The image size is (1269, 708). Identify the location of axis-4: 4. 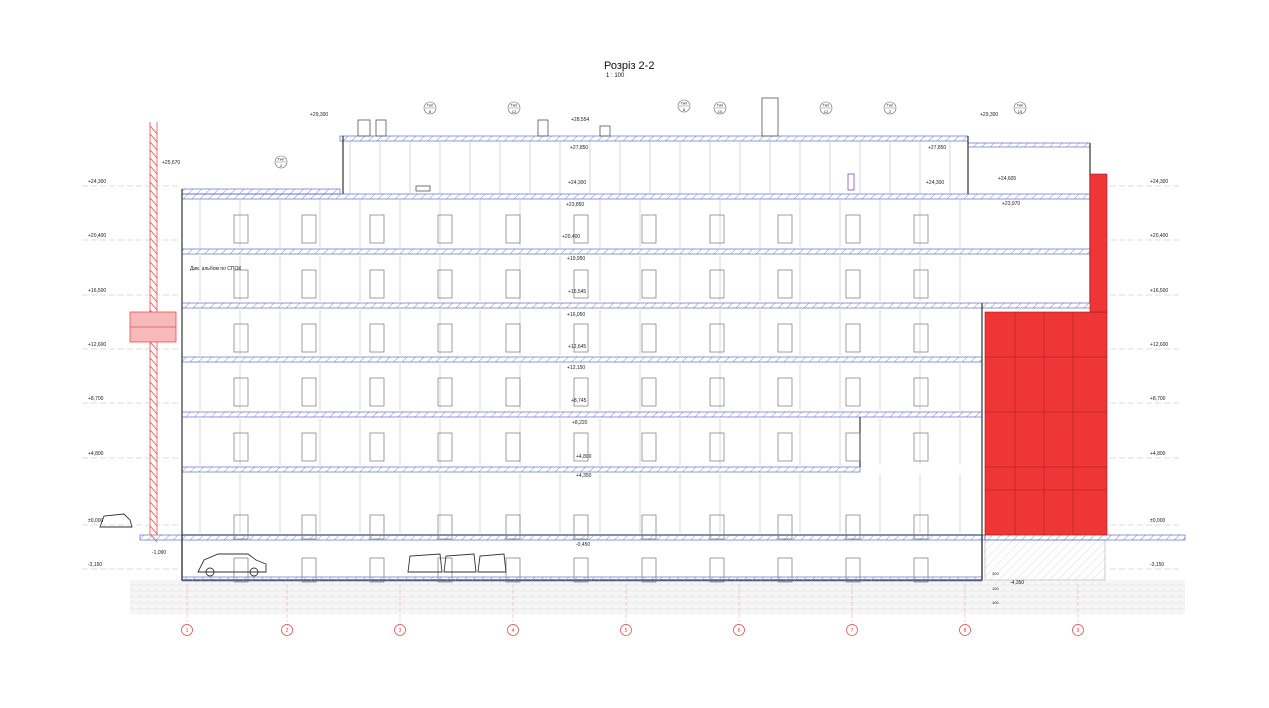
(513, 610).